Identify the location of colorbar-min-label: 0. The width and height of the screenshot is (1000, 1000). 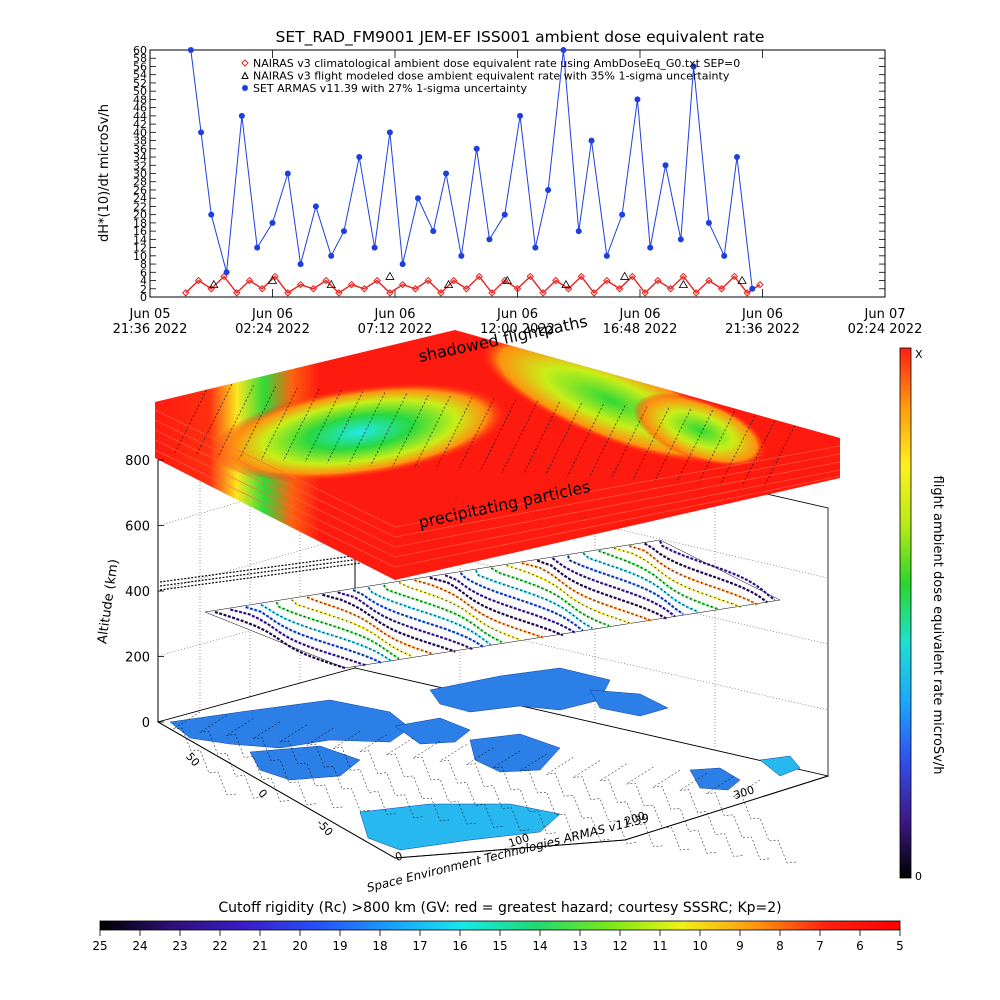
(918, 876).